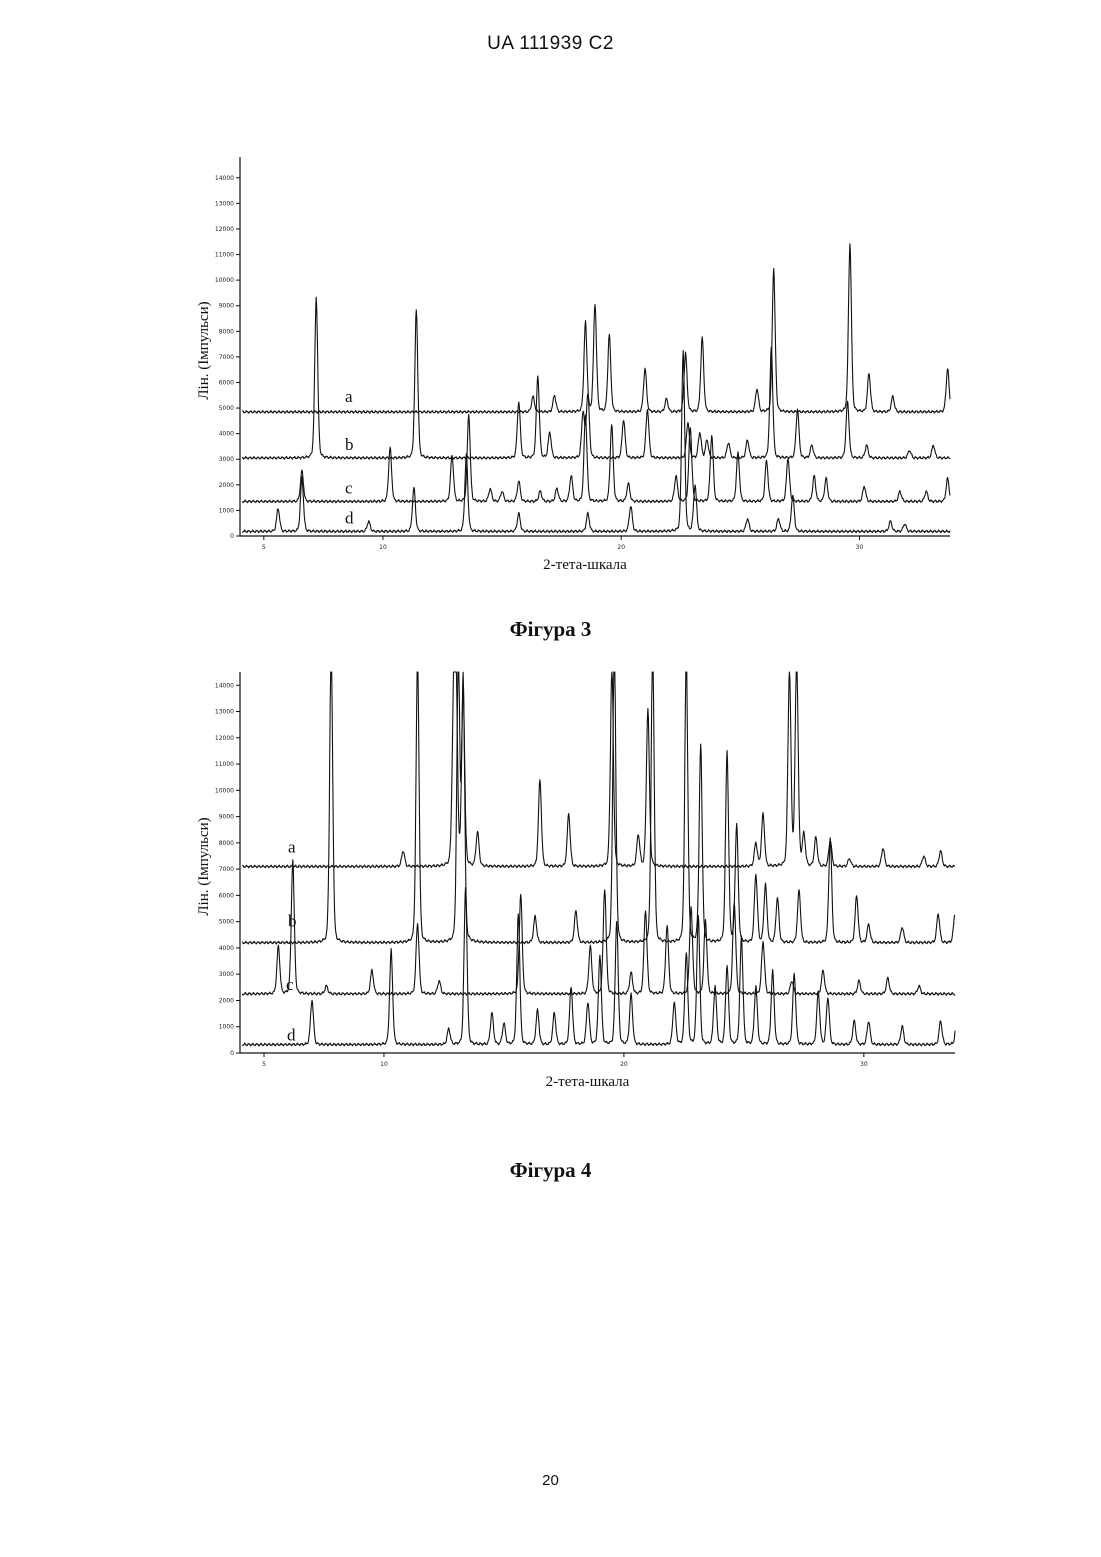  I want to click on series-line-b, so click(598, 808).